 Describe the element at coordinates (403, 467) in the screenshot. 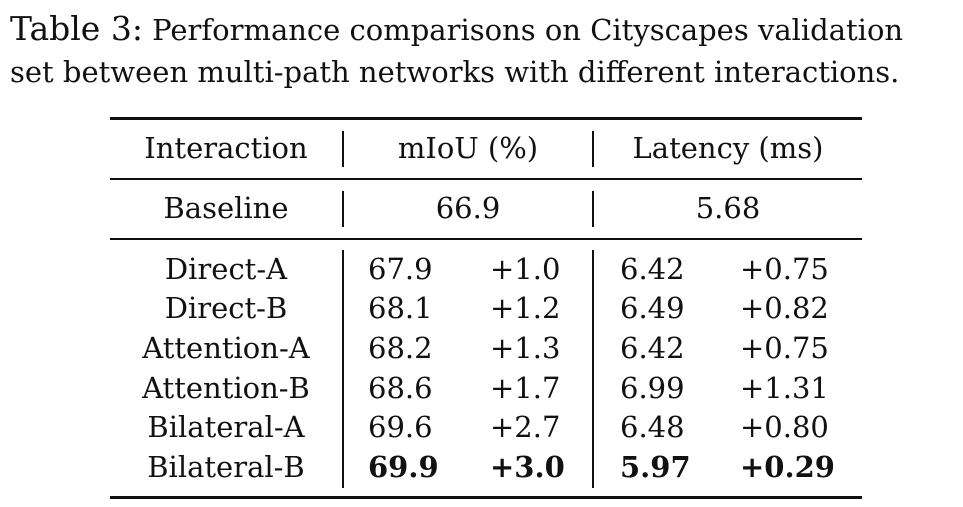

I see `row-miou-best: 69.9` at that location.